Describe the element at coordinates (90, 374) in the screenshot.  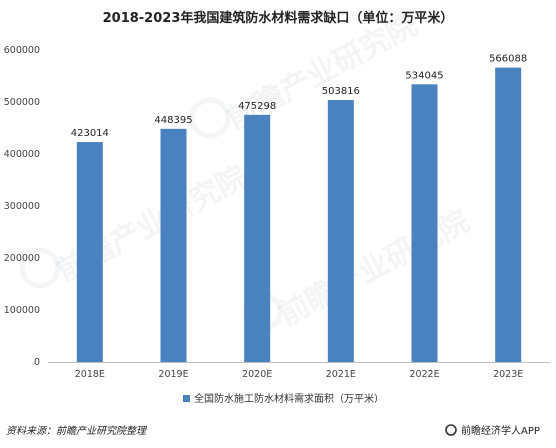
I see `x-tick-label: 2018E` at that location.